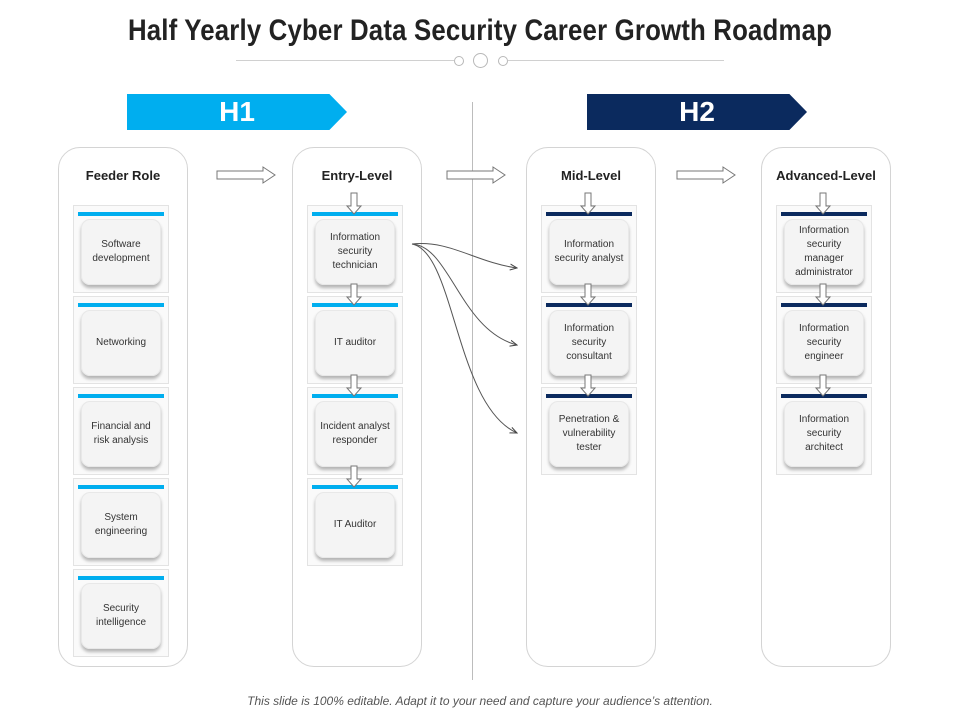 The image size is (960, 720). Describe the element at coordinates (824, 434) in the screenshot. I see `role-card-label: Information security architect` at that location.